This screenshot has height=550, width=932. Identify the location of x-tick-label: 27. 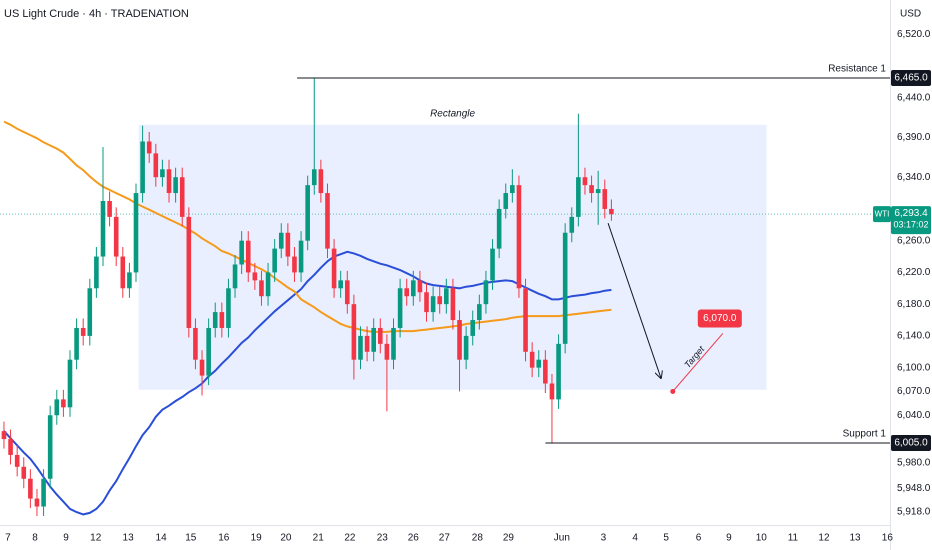
(445, 538).